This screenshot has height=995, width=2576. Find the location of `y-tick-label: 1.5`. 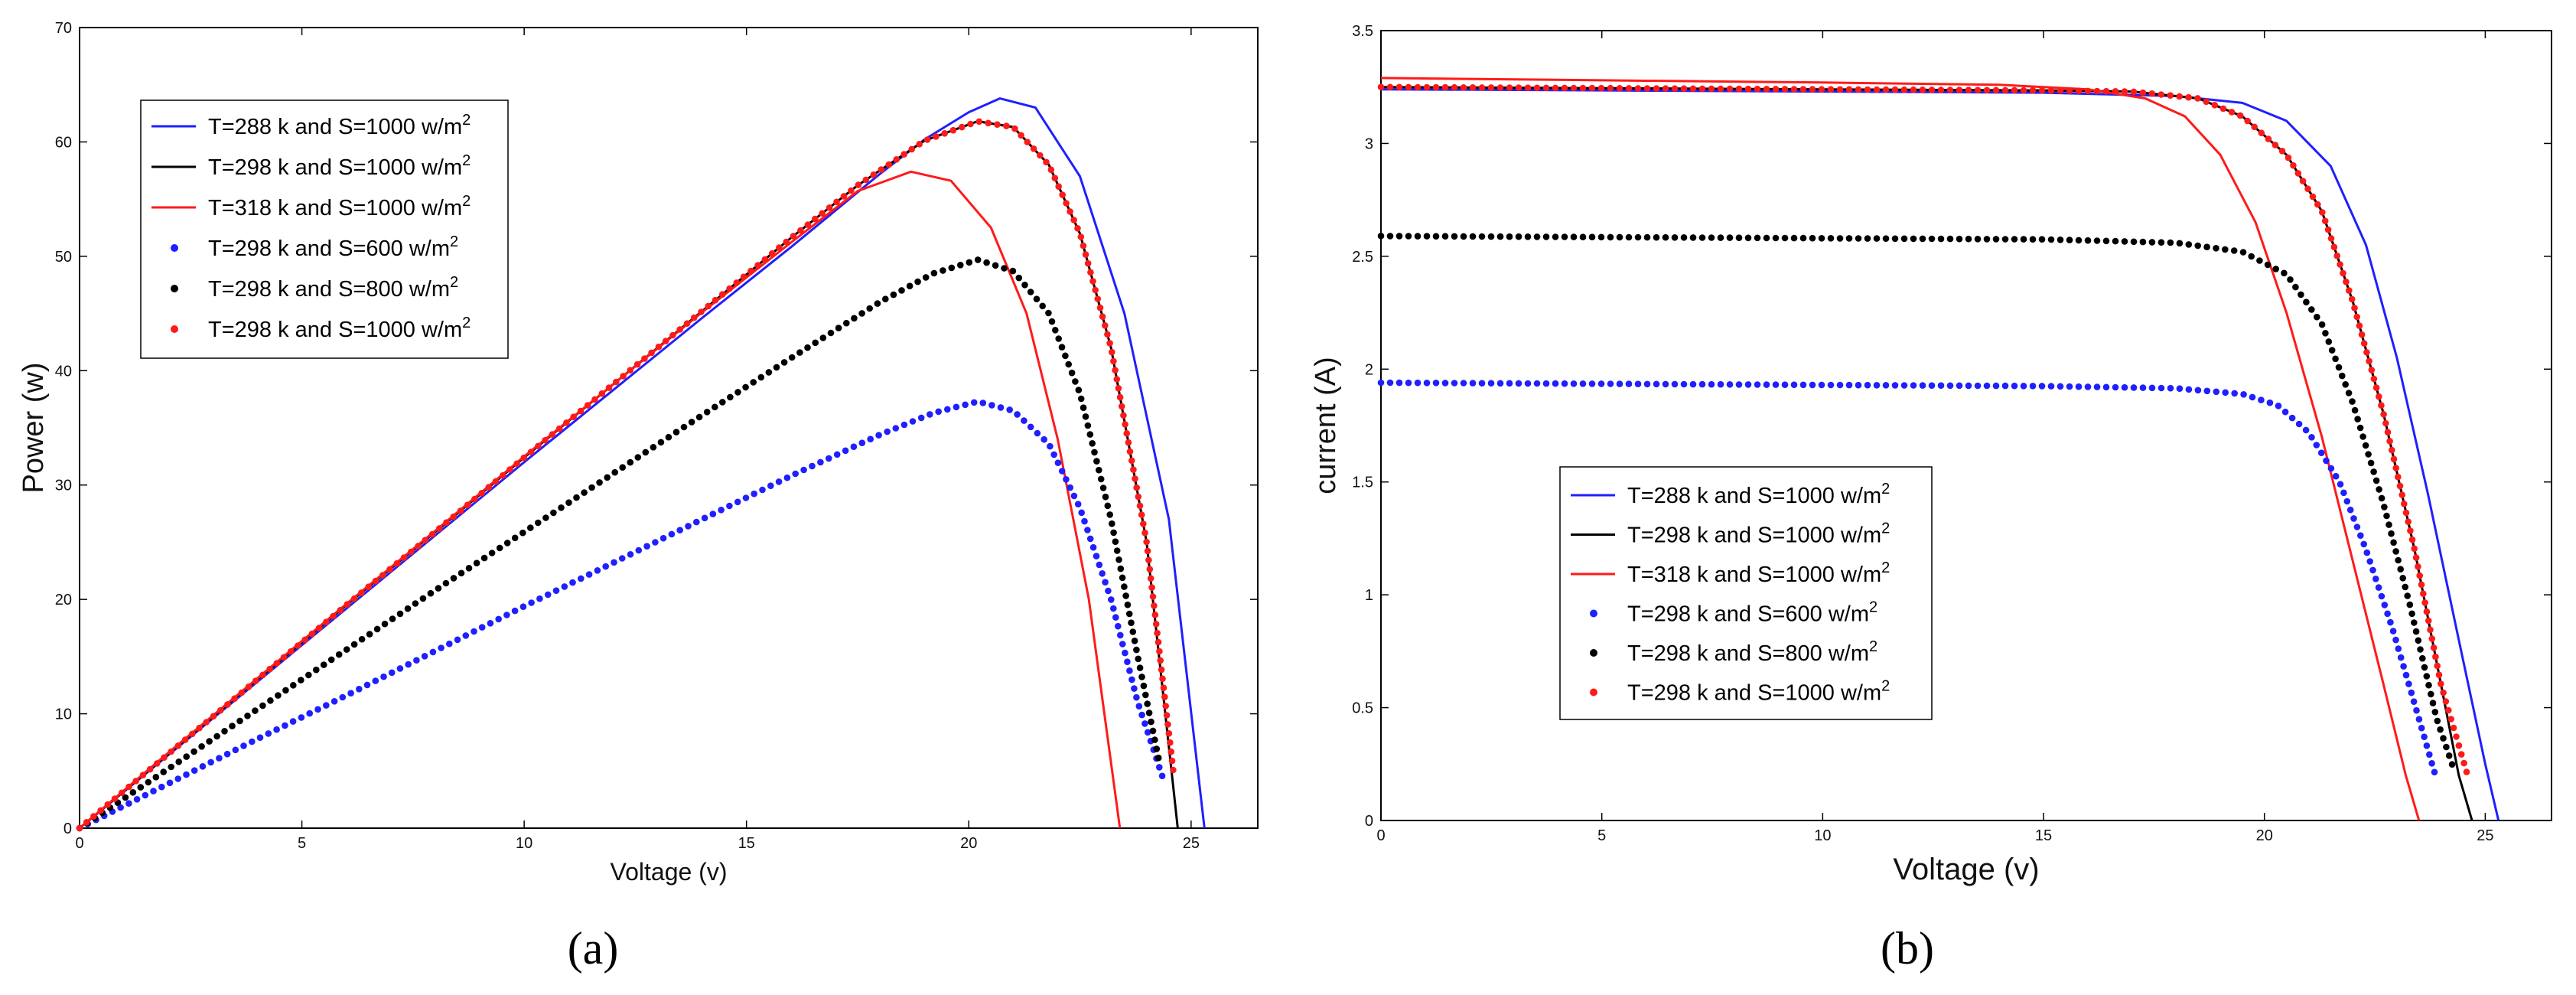

y-tick-label: 1.5 is located at coordinates (1363, 483).